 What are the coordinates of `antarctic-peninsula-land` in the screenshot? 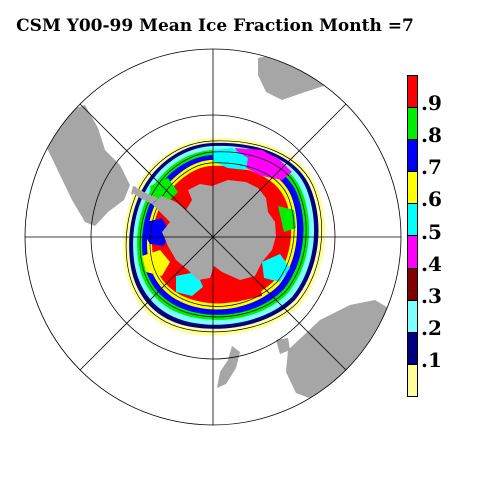 It's located at (145, 196).